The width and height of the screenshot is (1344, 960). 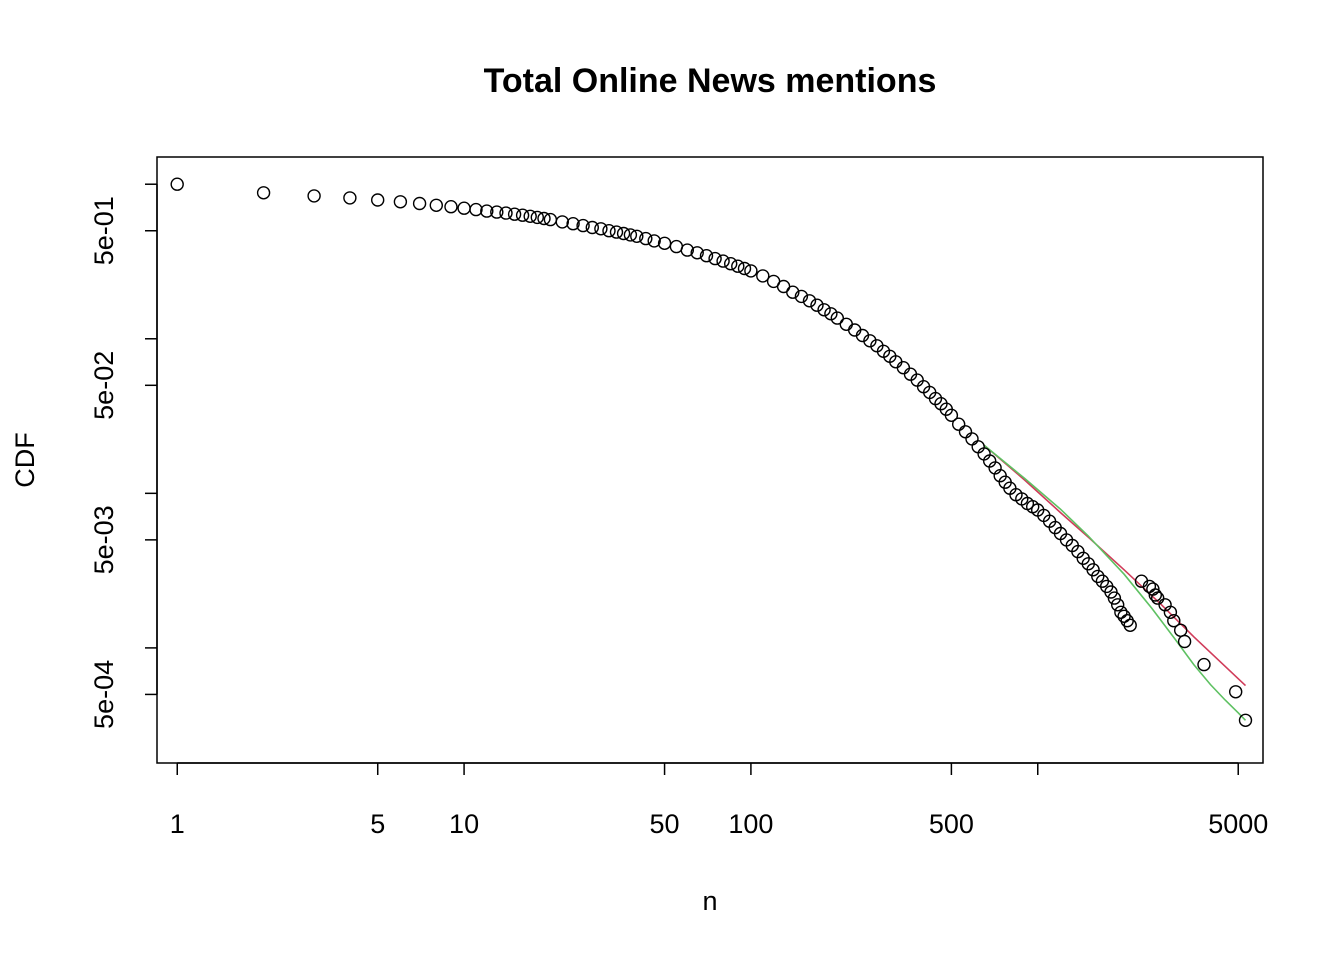 I want to click on y-tick-label: 5e-04, so click(x=104, y=694).